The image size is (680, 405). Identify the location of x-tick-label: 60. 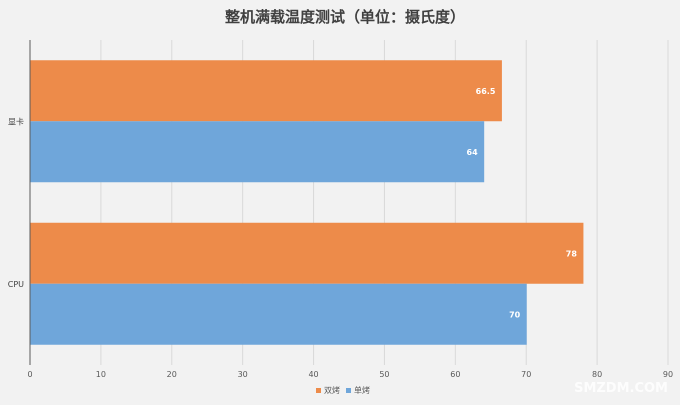
(455, 374).